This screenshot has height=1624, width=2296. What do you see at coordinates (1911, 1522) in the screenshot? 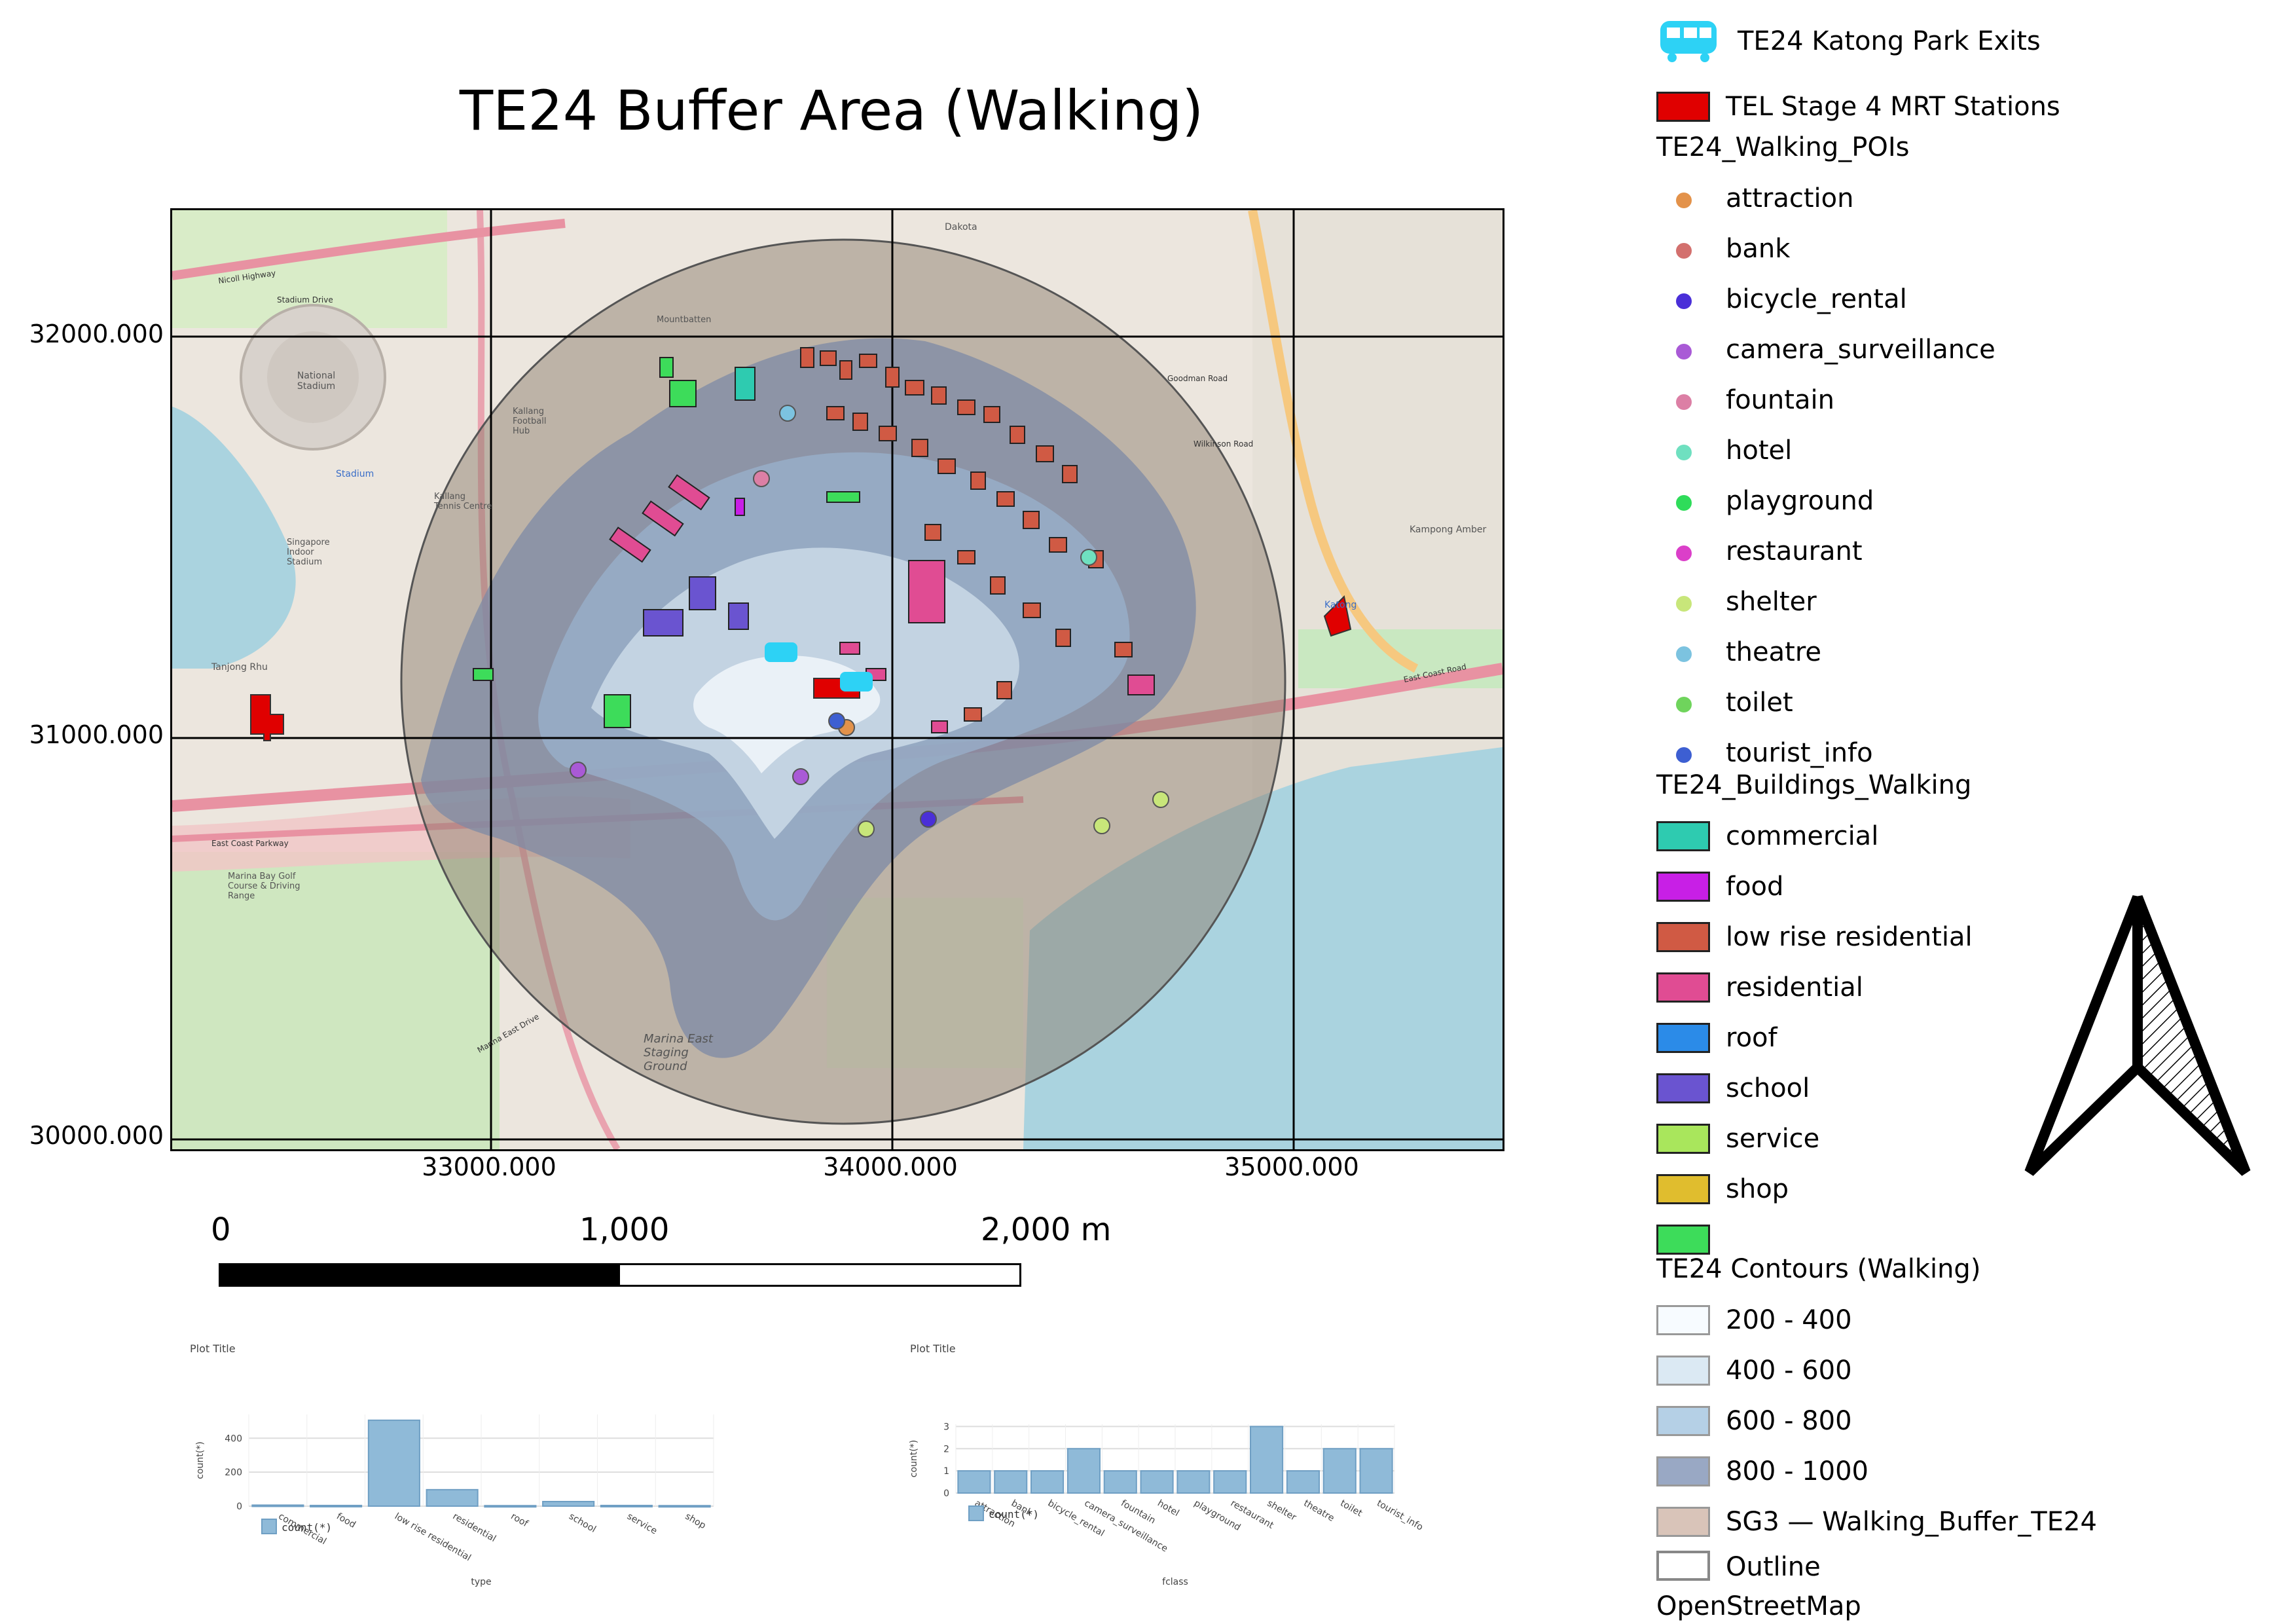
I see `legend-contour-4: SG3 — Walking_Buffer_TE24` at bounding box center [1911, 1522].